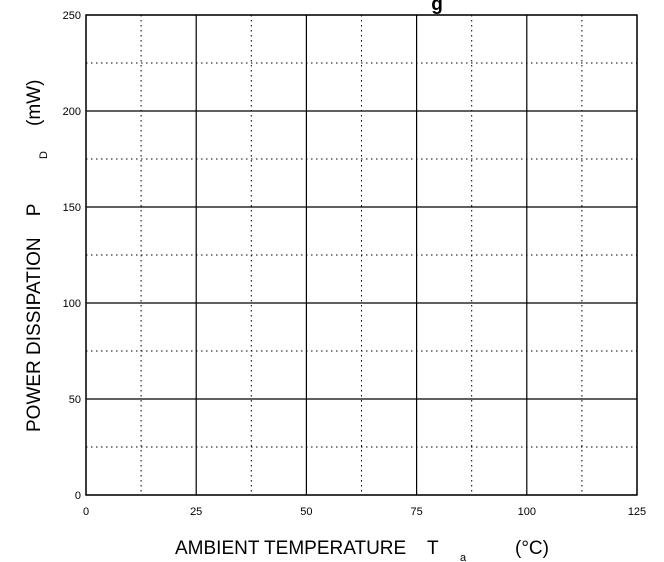 This screenshot has height=562, width=664. What do you see at coordinates (72, 112) in the screenshot?
I see `y-tick-label: 200` at bounding box center [72, 112].